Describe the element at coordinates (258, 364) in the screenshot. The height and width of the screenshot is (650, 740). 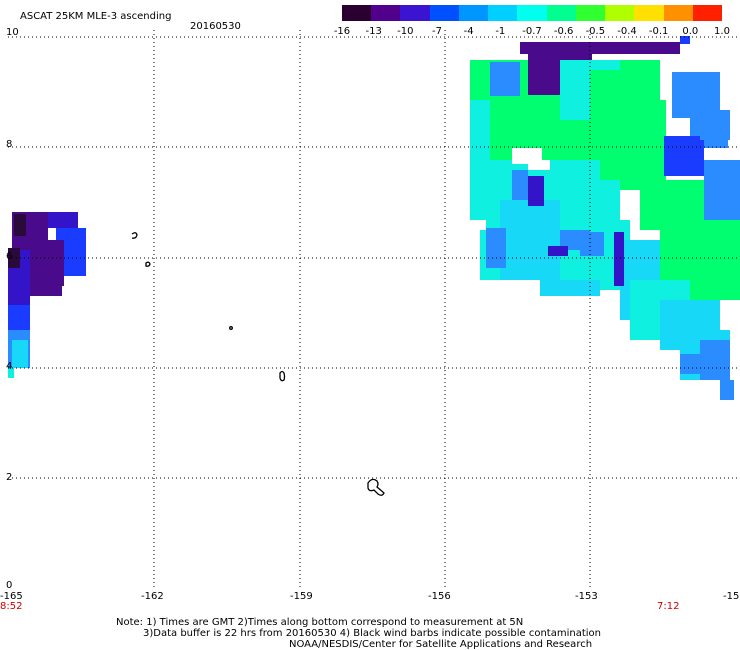
I see `land-contours` at that location.